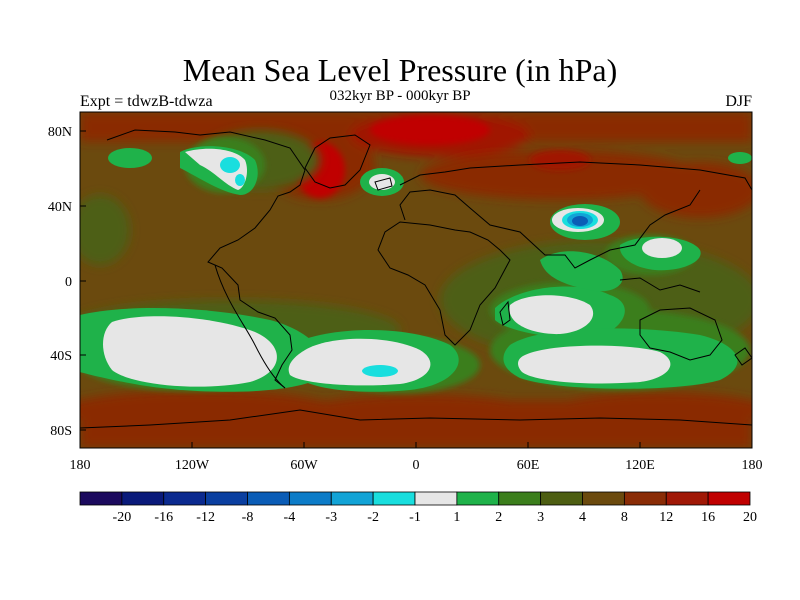 This screenshot has height=600, width=800. I want to click on colorbar-label: -4, so click(290, 517).